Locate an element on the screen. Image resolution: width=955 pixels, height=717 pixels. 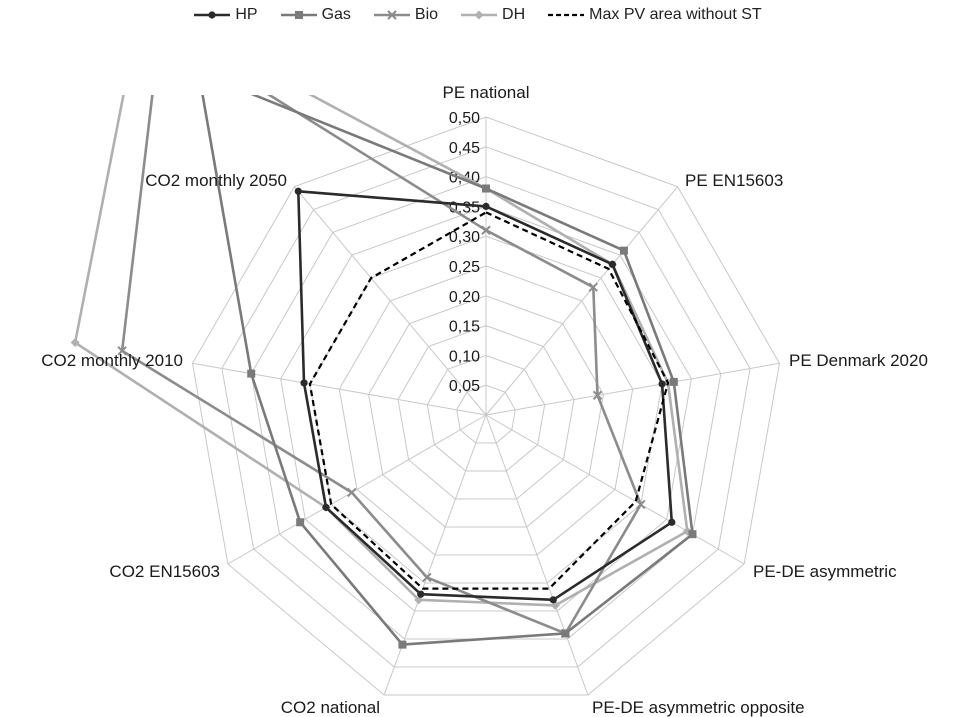
legend-item: HP is located at coordinates (225, 15).